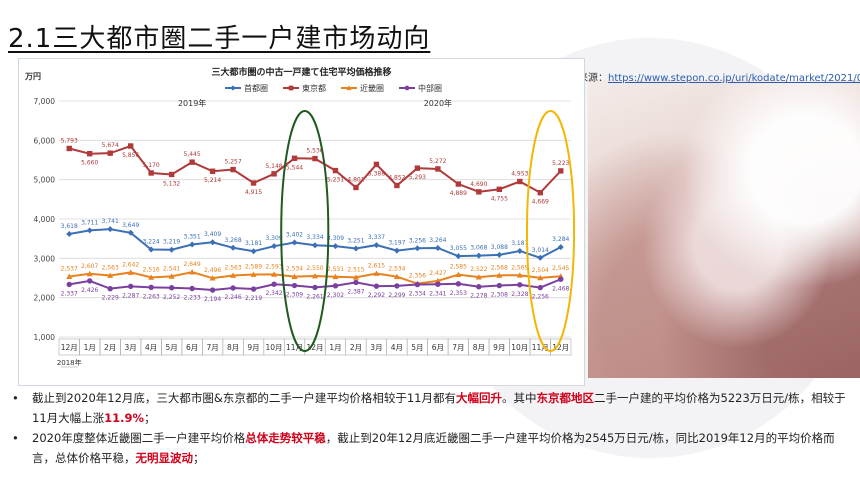 This screenshot has width=860, height=484. What do you see at coordinates (437, 161) in the screenshot?
I see `series-1-value-label-18: 5,272` at bounding box center [437, 161].